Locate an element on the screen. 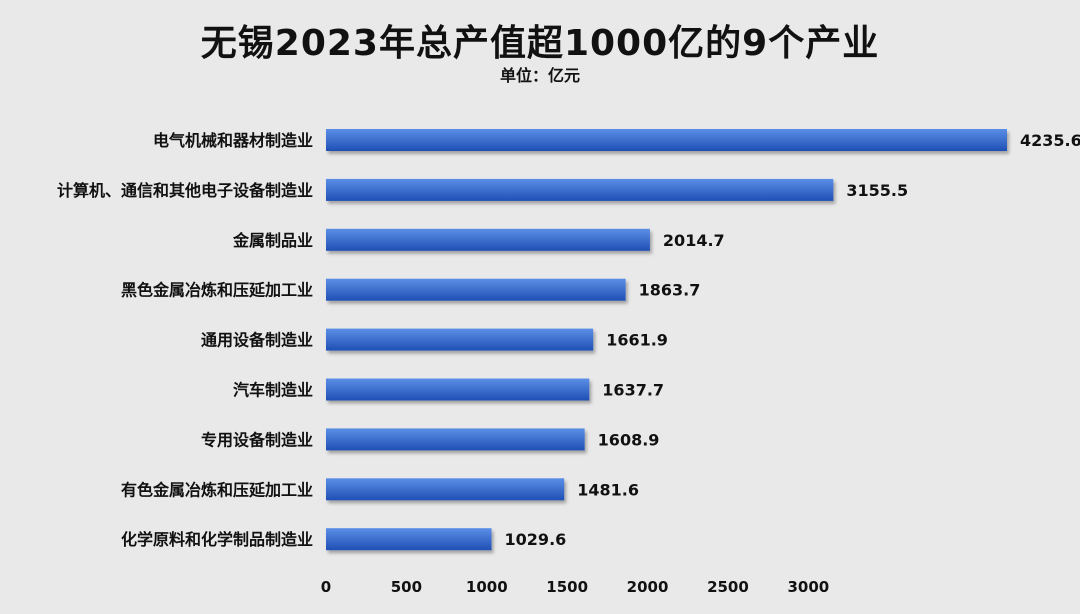 This screenshot has width=1080, height=614. category-label-2: 金属制品业 is located at coordinates (272, 240).